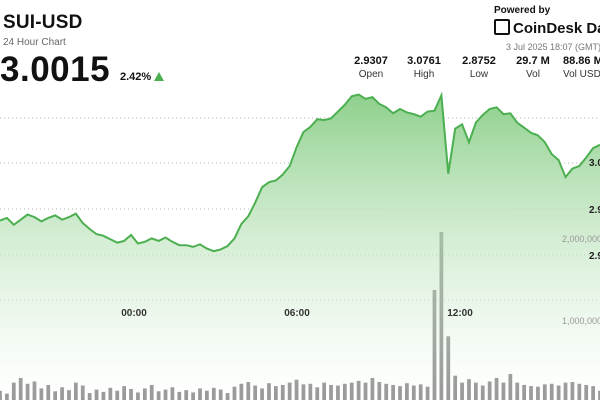 Image resolution: width=600 pixels, height=400 pixels. I want to click on x-tick-label: 00:00, so click(134, 313).